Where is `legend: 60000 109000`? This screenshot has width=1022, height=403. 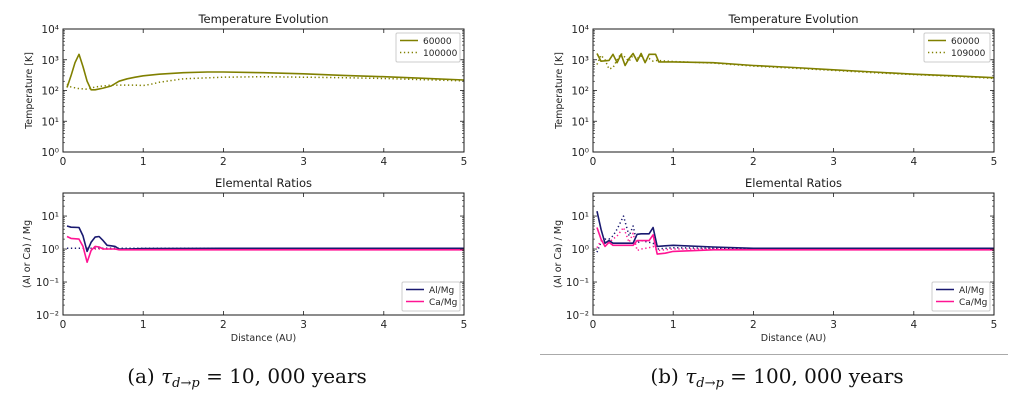 legend: 60000 109000 is located at coordinates (957, 47).